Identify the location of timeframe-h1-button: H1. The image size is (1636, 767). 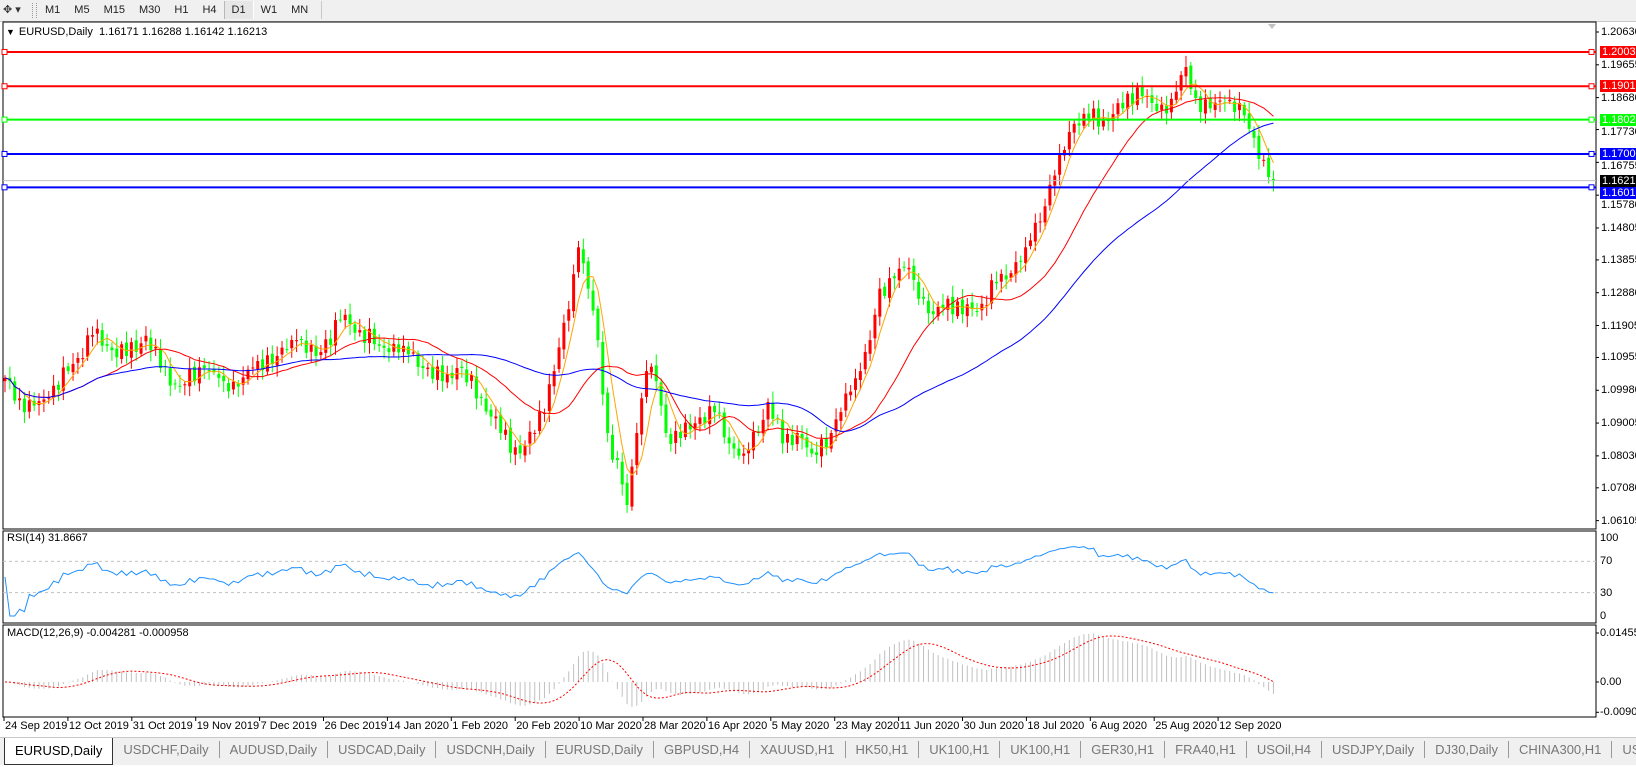
(181, 10).